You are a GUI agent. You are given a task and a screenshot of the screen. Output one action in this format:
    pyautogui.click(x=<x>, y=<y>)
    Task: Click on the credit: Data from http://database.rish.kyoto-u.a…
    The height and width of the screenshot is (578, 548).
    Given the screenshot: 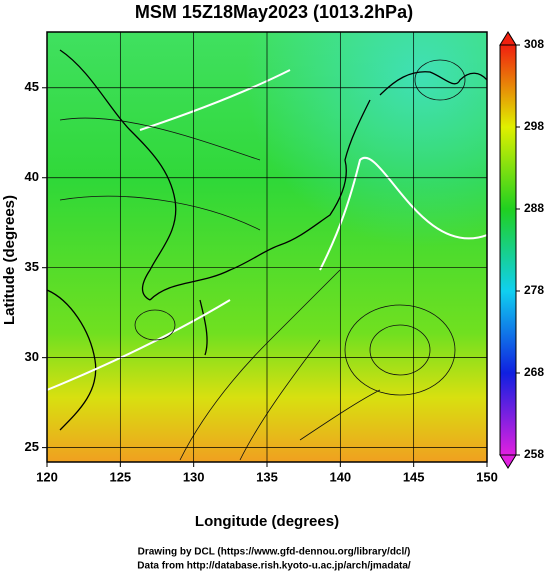 What is the action you would take?
    pyautogui.click(x=274, y=566)
    